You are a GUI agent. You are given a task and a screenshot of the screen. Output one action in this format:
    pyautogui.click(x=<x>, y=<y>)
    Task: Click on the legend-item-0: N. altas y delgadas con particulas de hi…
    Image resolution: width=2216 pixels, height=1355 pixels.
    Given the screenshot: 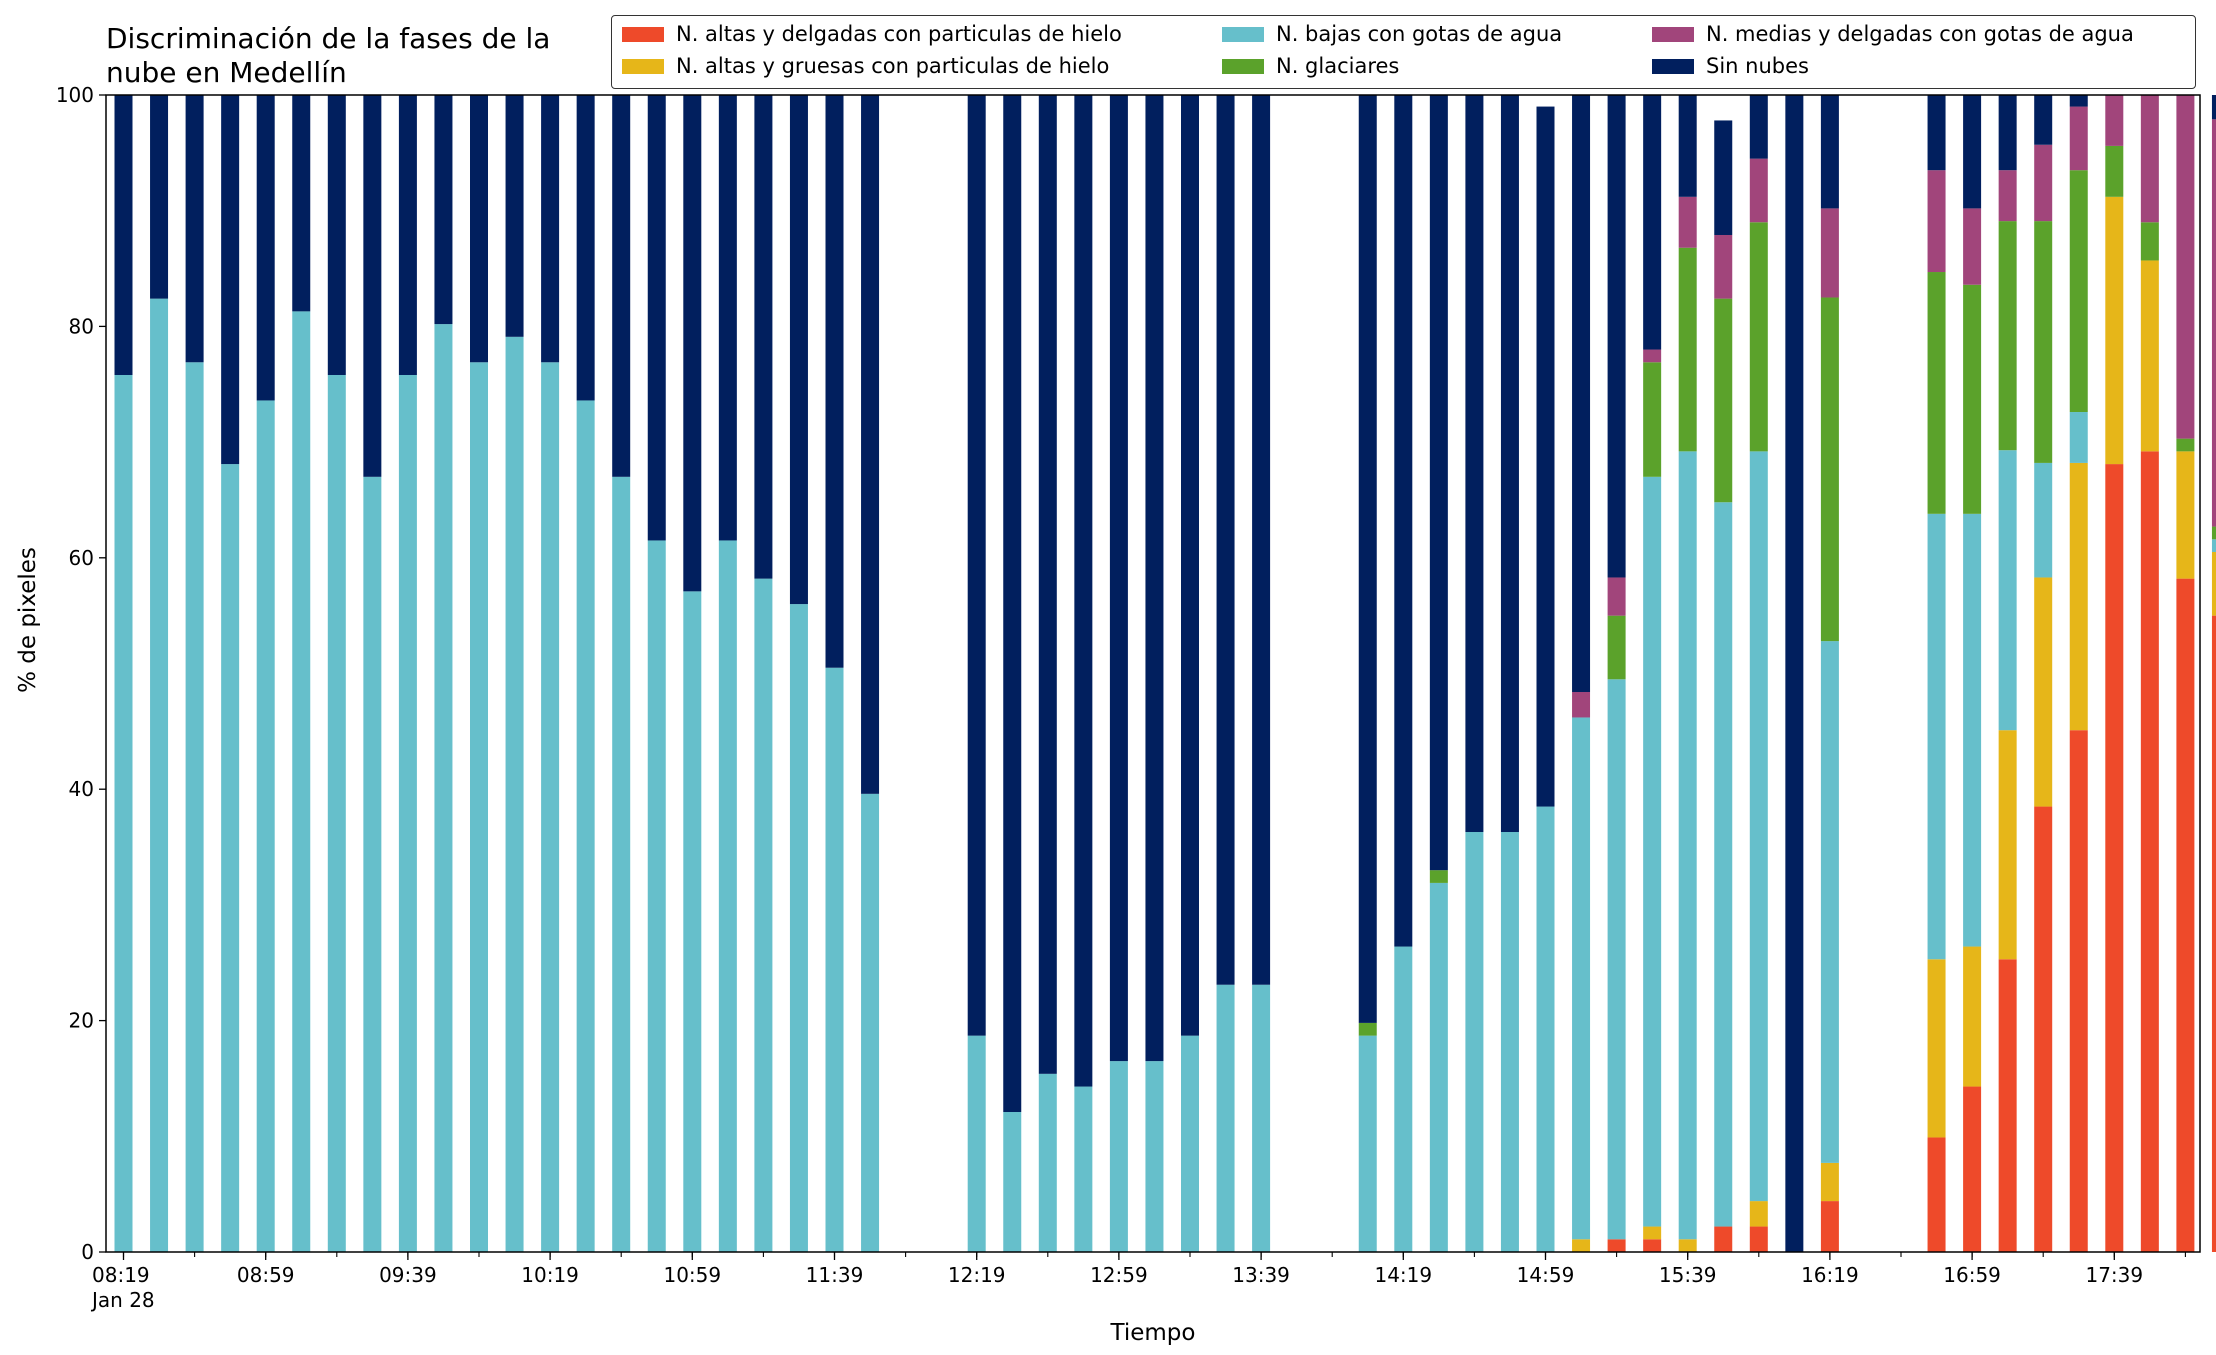 What is the action you would take?
    pyautogui.click(x=872, y=34)
    